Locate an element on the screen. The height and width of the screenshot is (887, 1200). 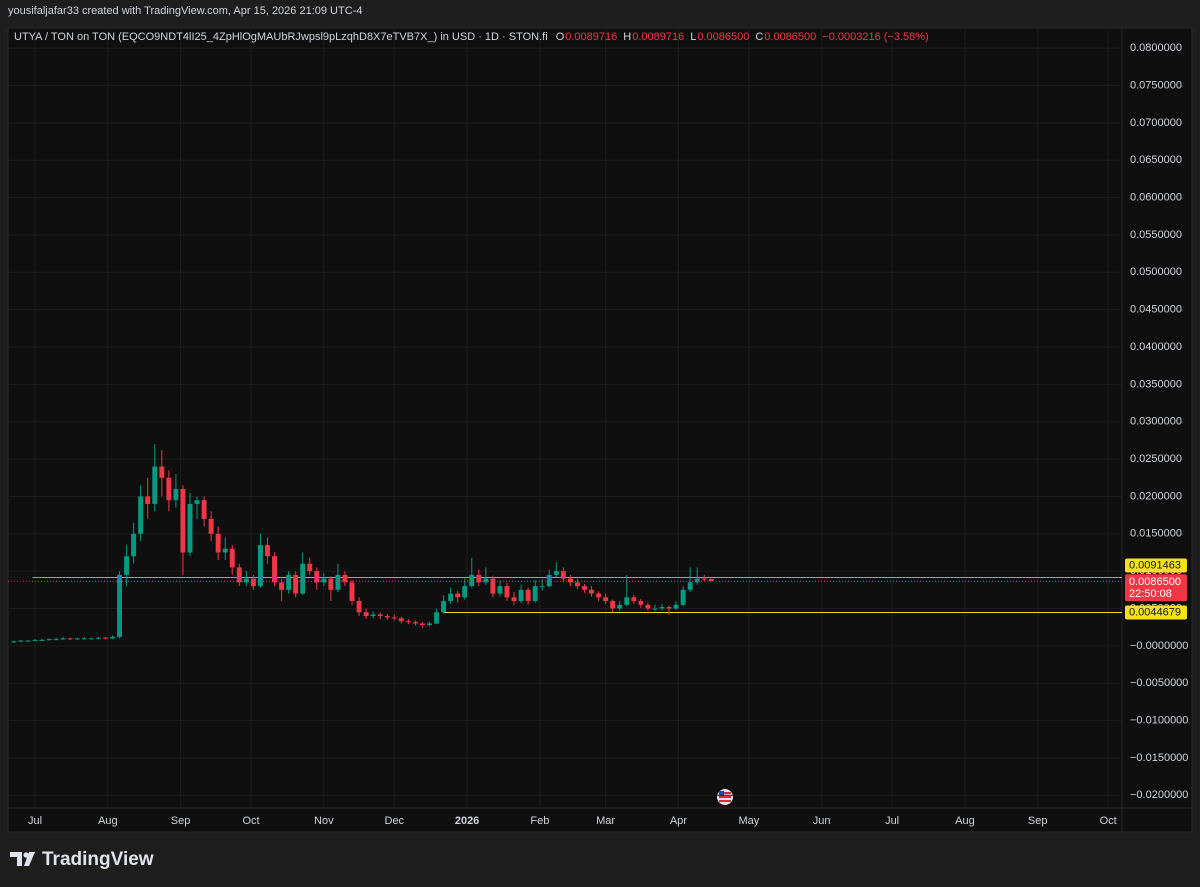
brand: TradingView is located at coordinates (98, 859).